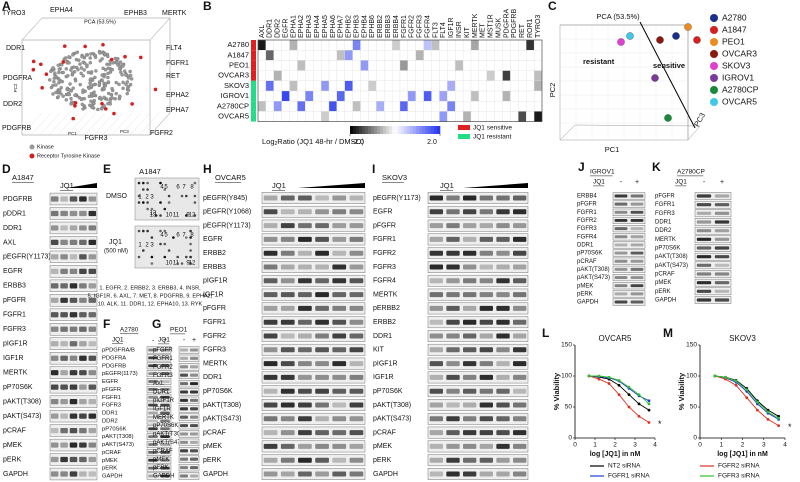  I want to click on group-bar, so click(253, 55).